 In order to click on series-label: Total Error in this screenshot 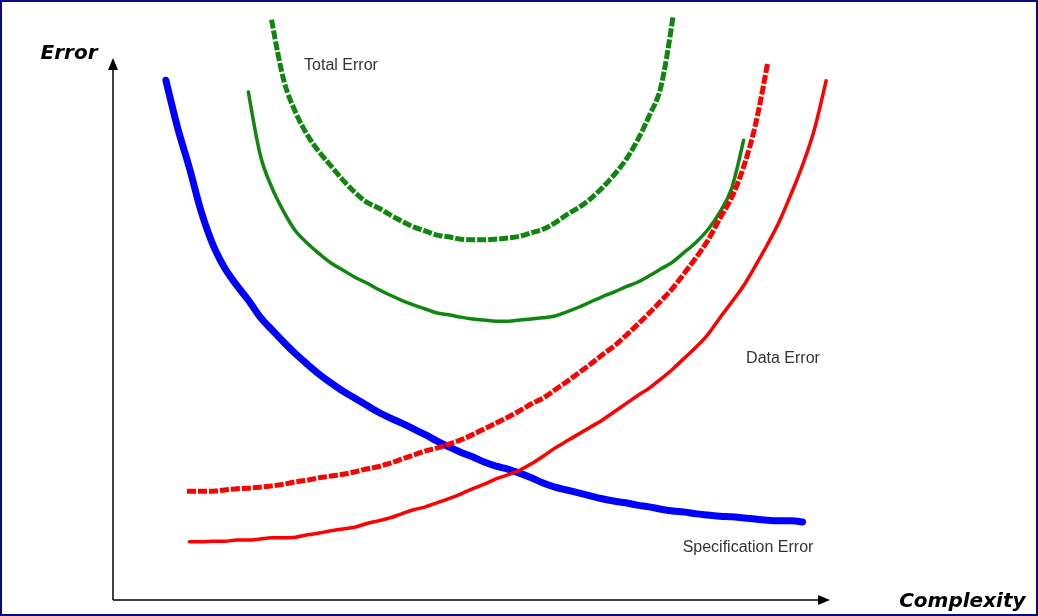, I will do `click(341, 64)`.